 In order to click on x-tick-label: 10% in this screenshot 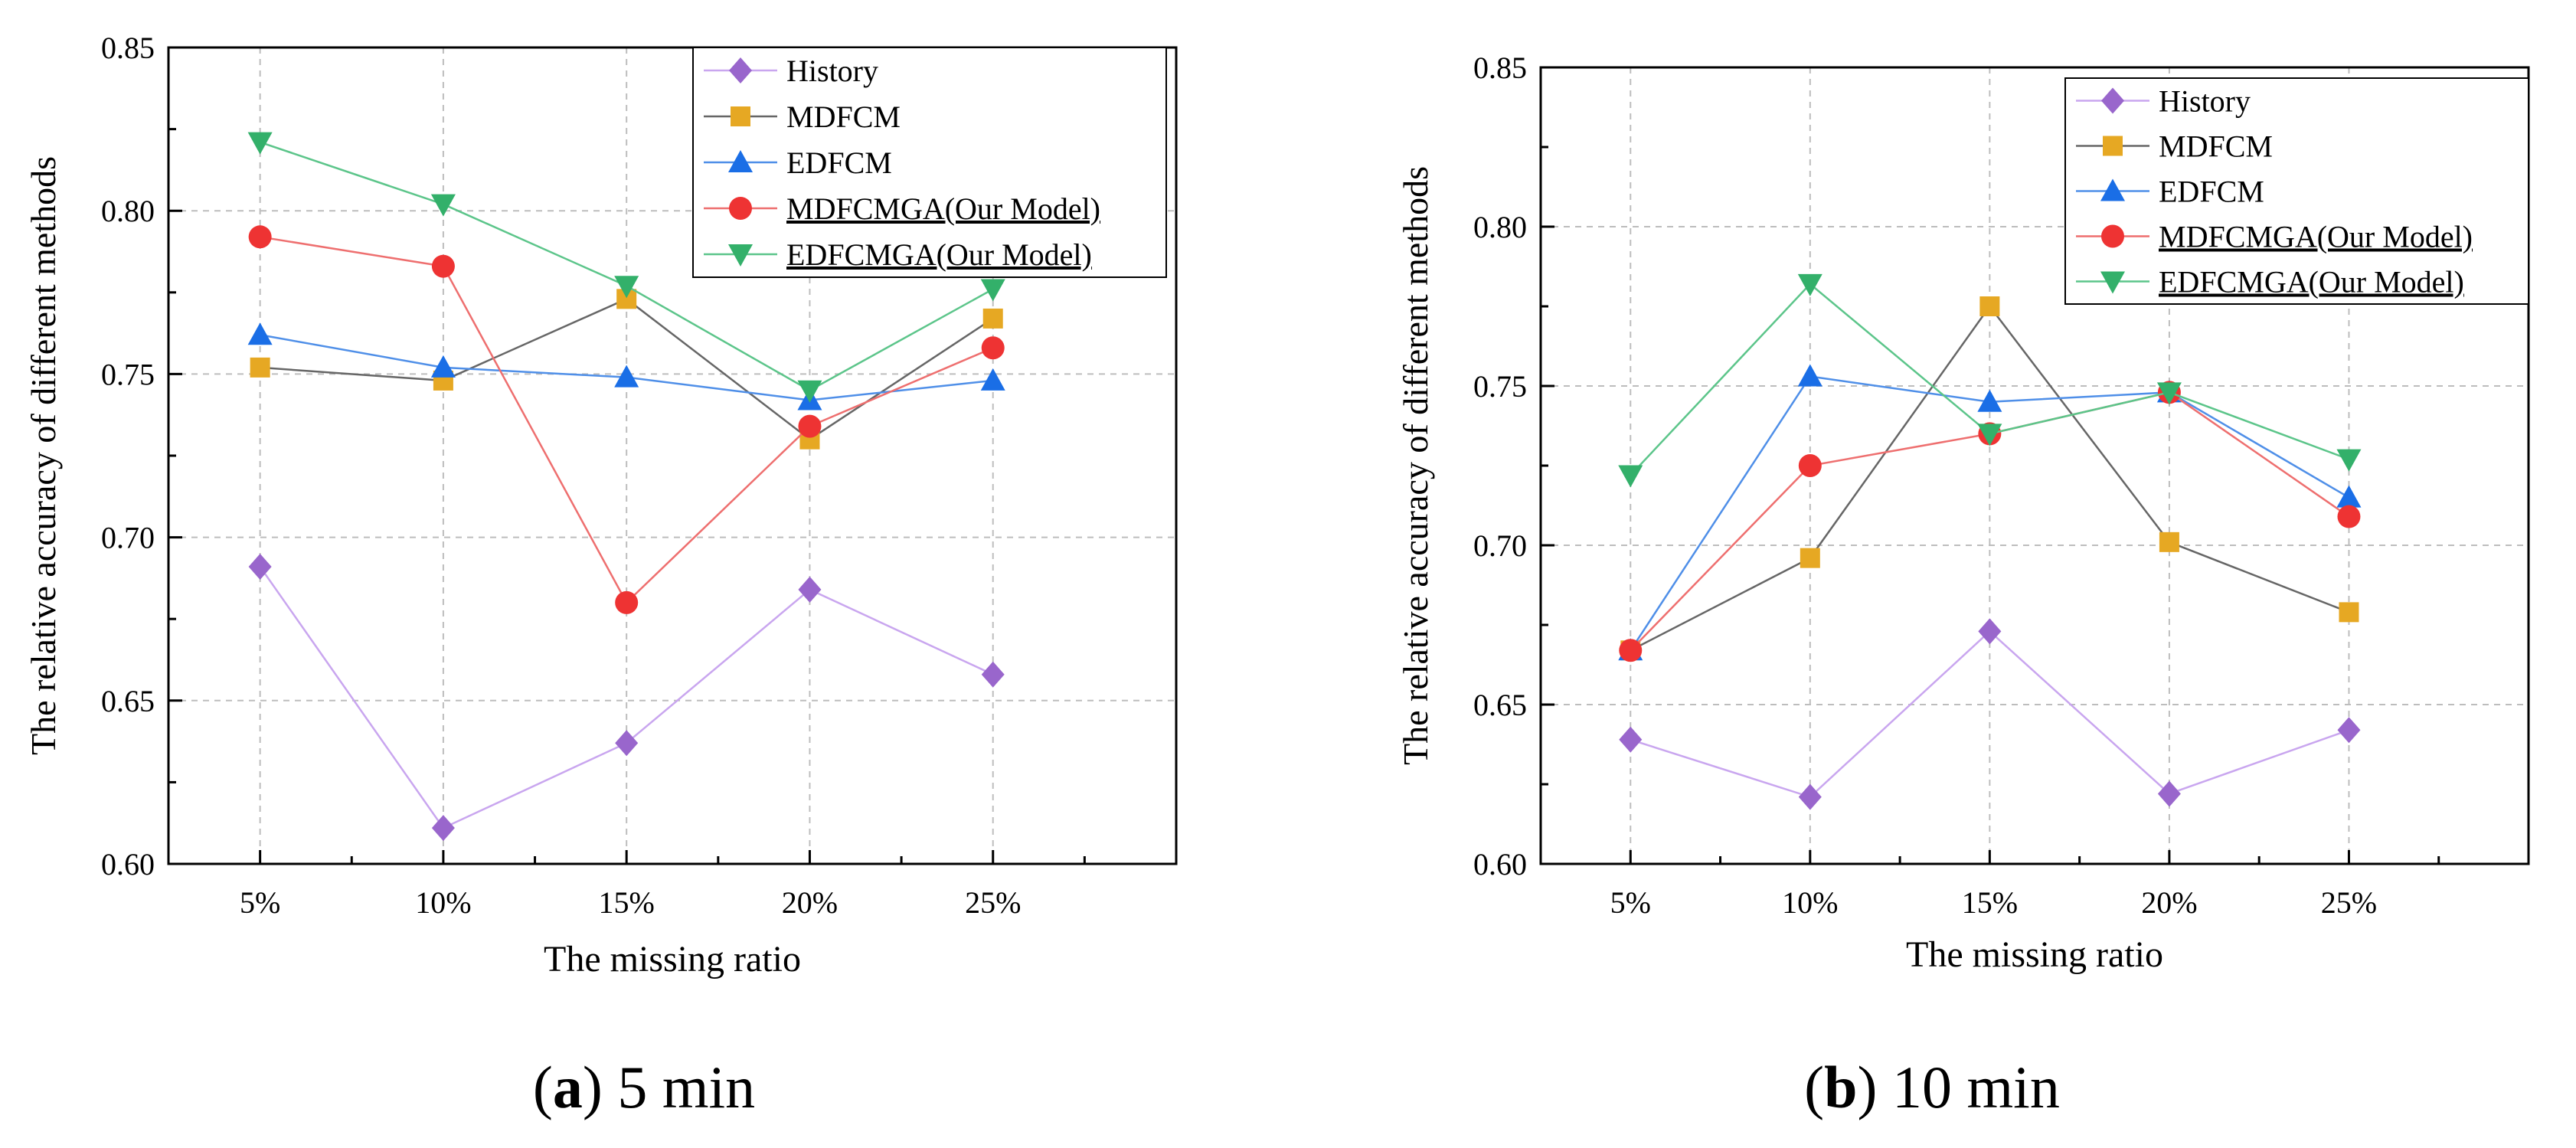, I will do `click(1810, 902)`.